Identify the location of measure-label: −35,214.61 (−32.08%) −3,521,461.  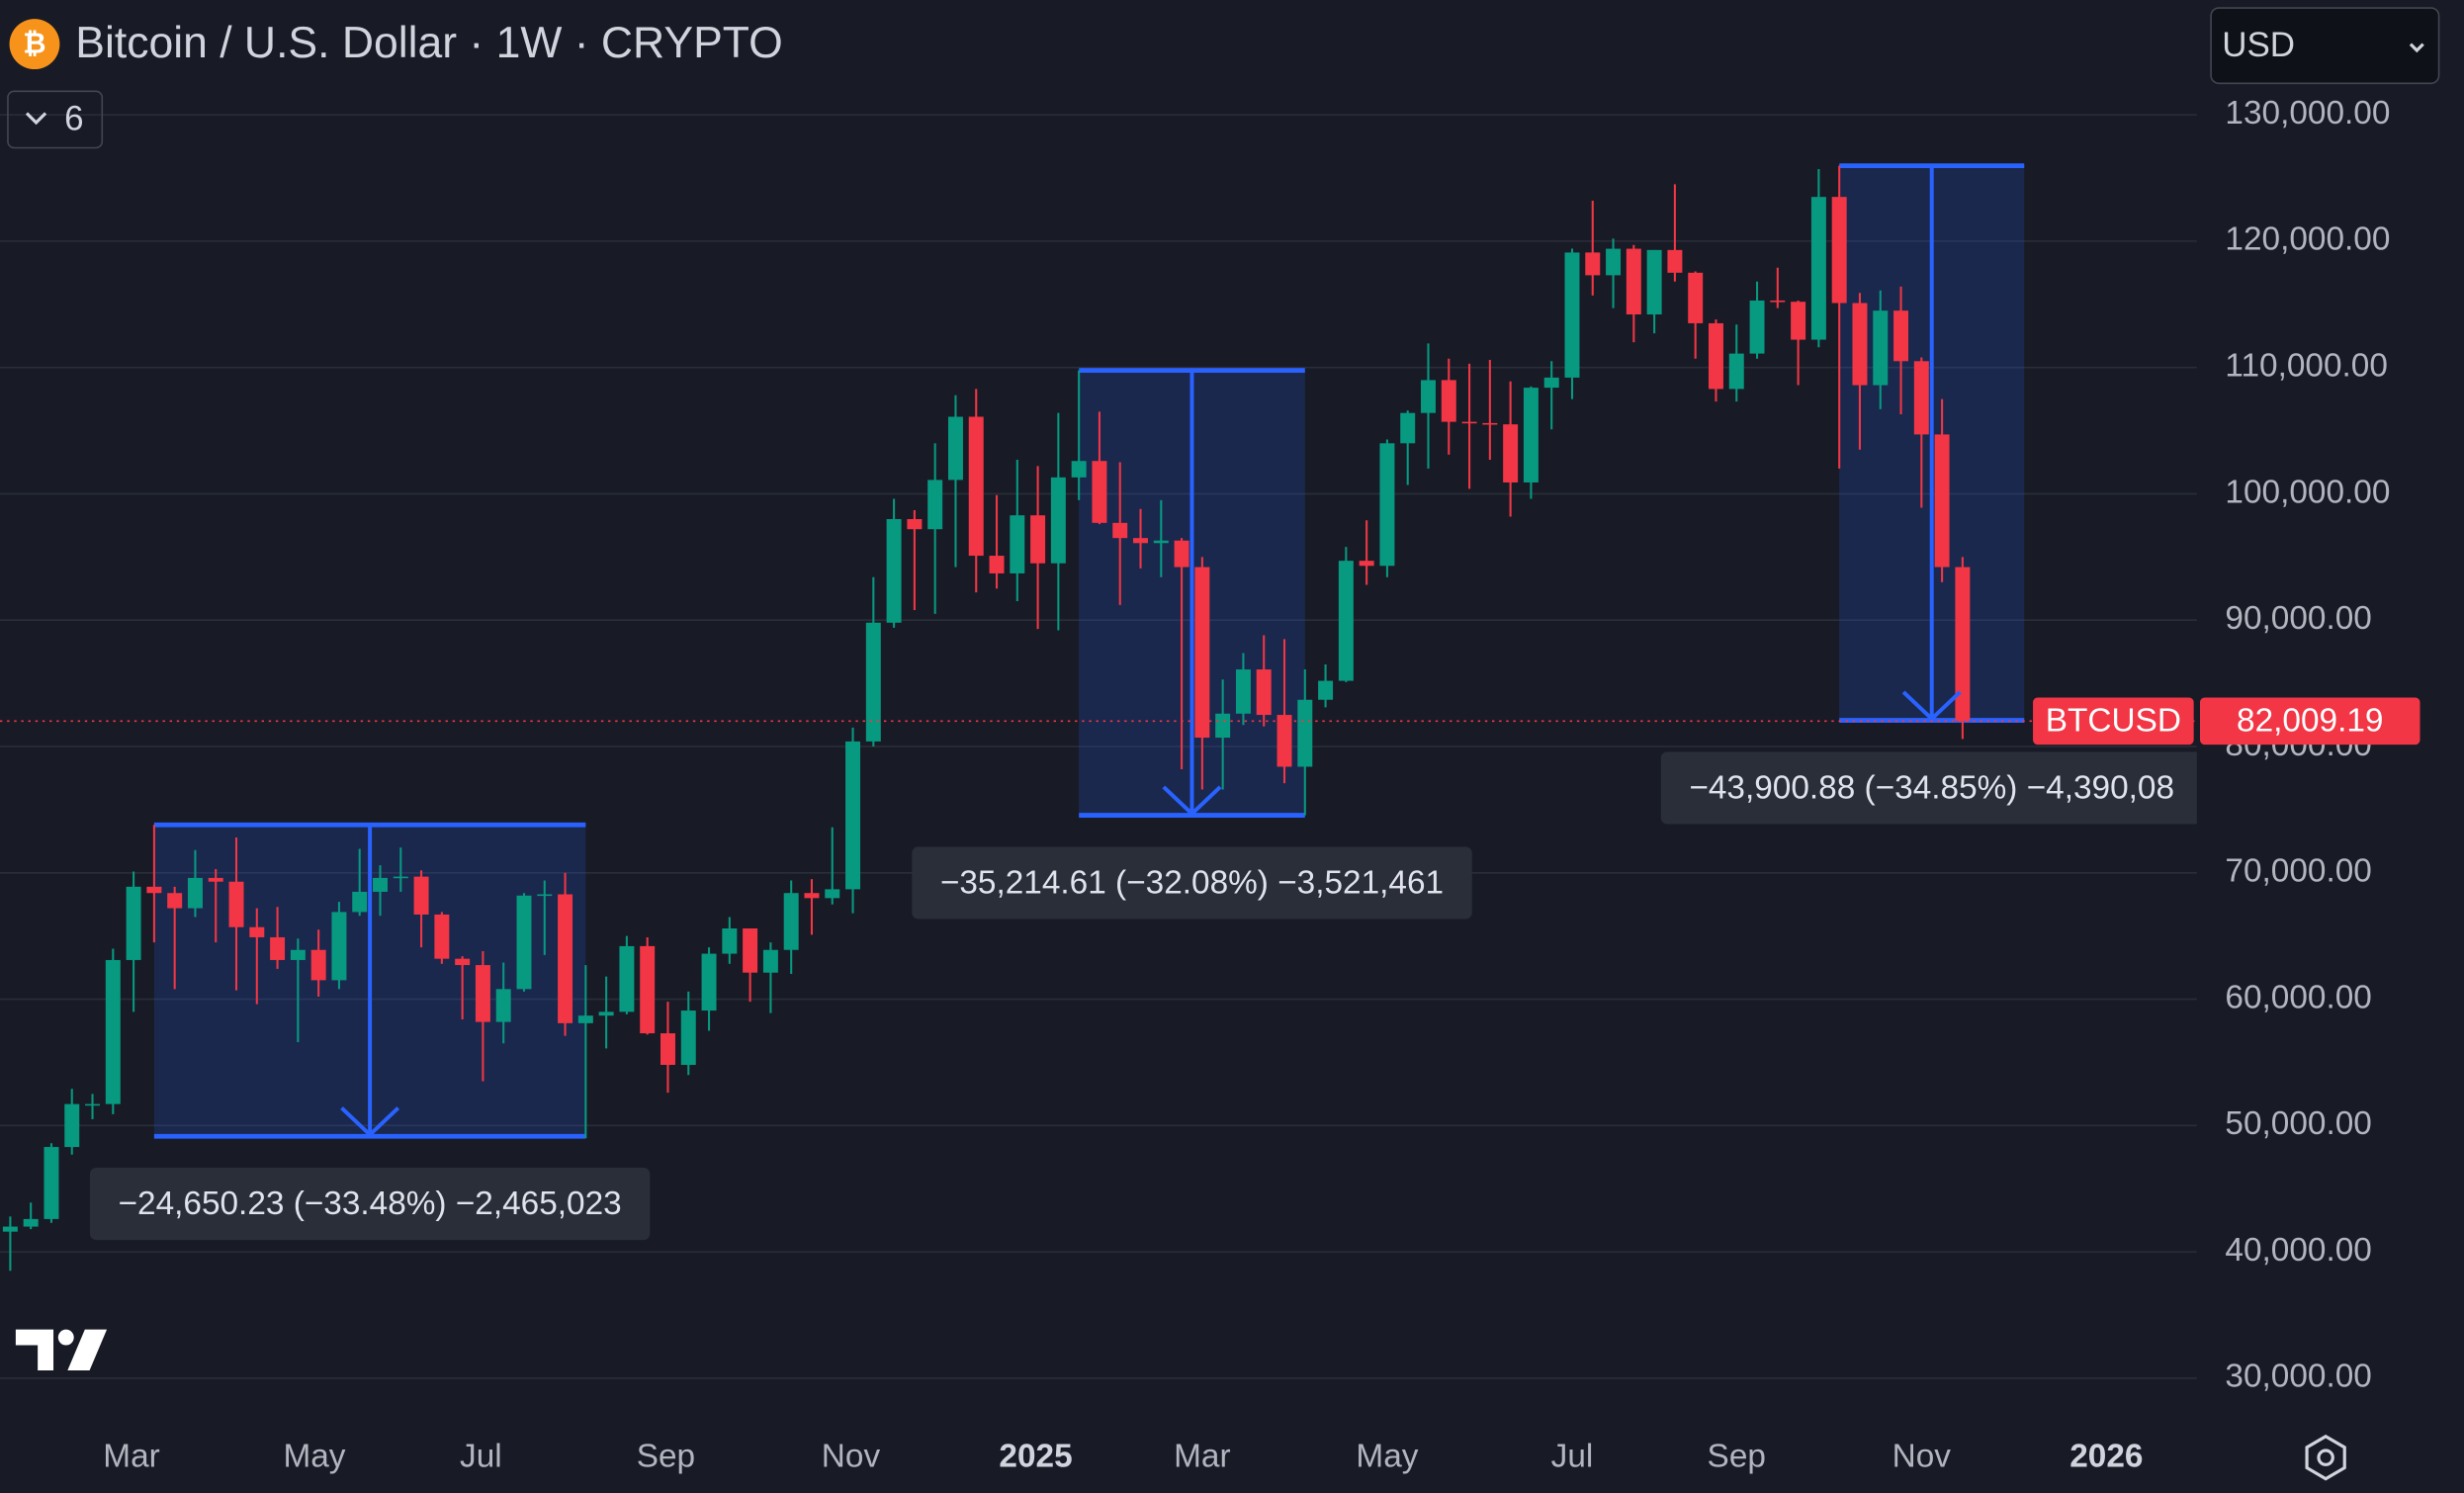
(1192, 883).